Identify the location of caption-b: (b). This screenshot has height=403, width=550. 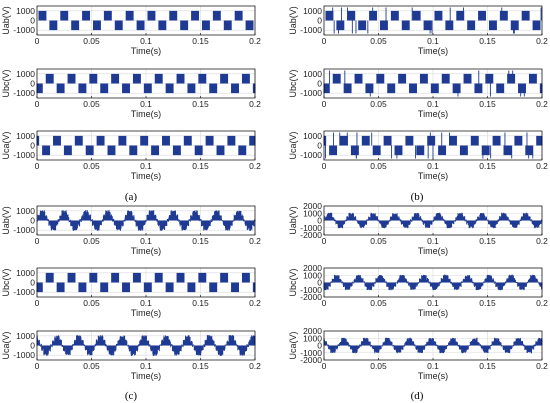
(417, 197).